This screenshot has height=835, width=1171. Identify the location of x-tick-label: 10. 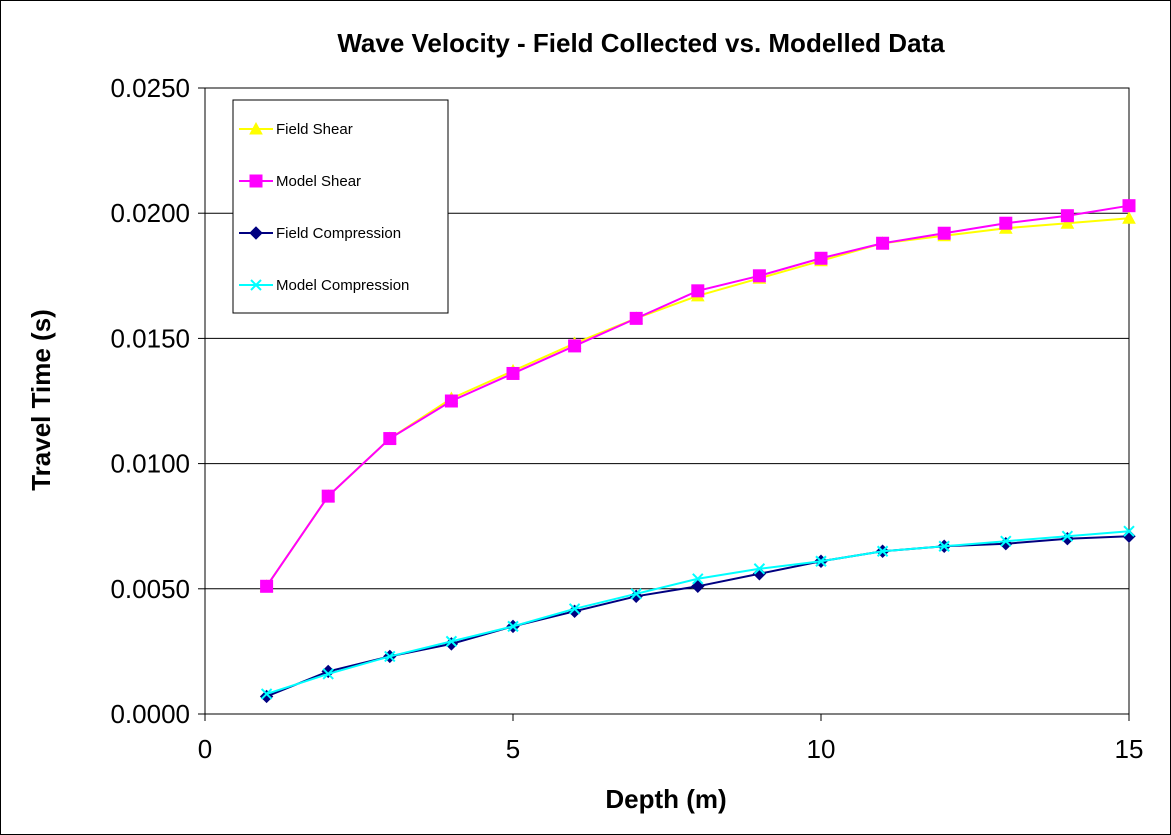
(821, 749).